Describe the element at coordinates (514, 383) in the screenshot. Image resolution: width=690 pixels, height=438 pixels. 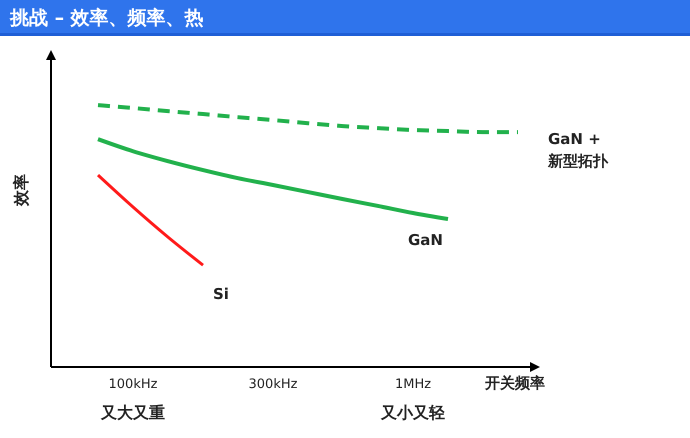
I see `x-axis-title: 开关频率` at that location.